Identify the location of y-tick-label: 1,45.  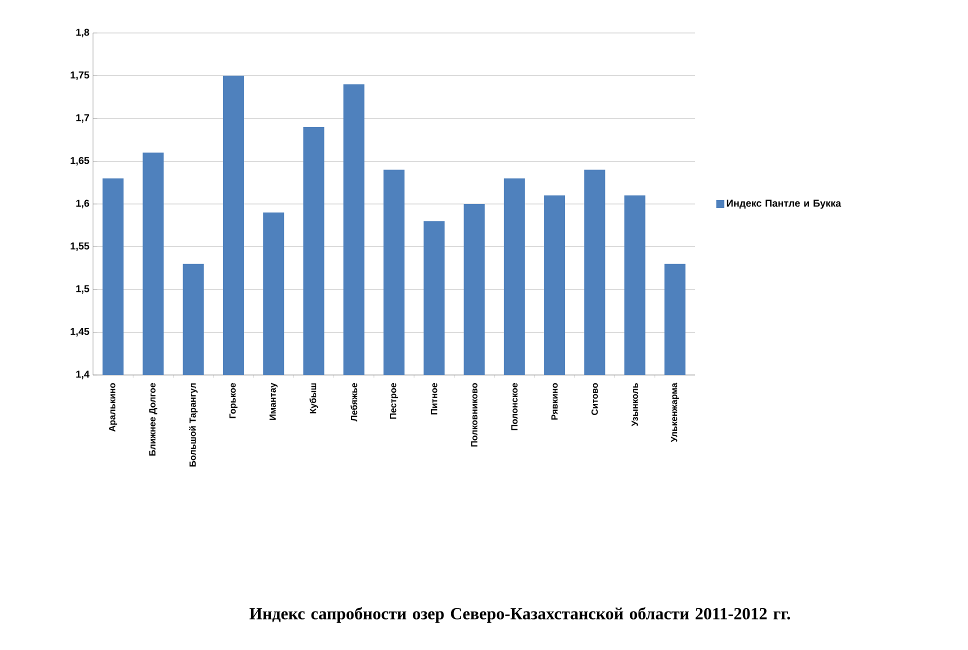
(80, 332).